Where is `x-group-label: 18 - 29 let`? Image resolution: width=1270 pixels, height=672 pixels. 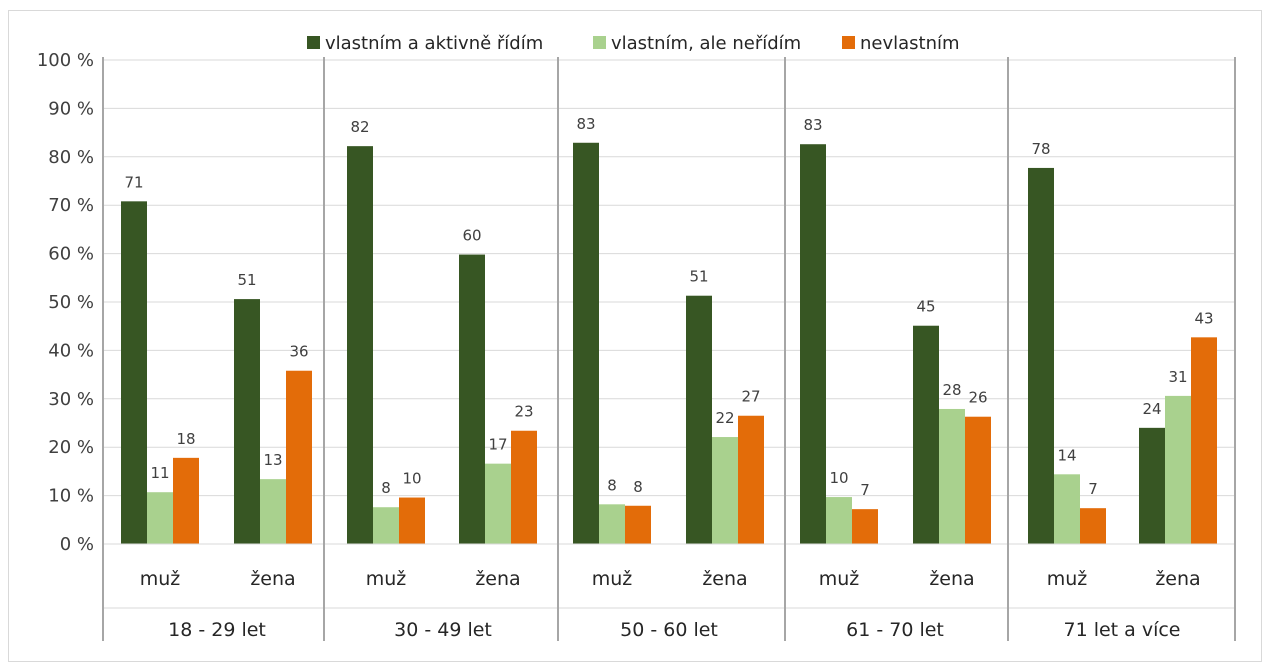
x-group-label: 18 - 29 let is located at coordinates (217, 630).